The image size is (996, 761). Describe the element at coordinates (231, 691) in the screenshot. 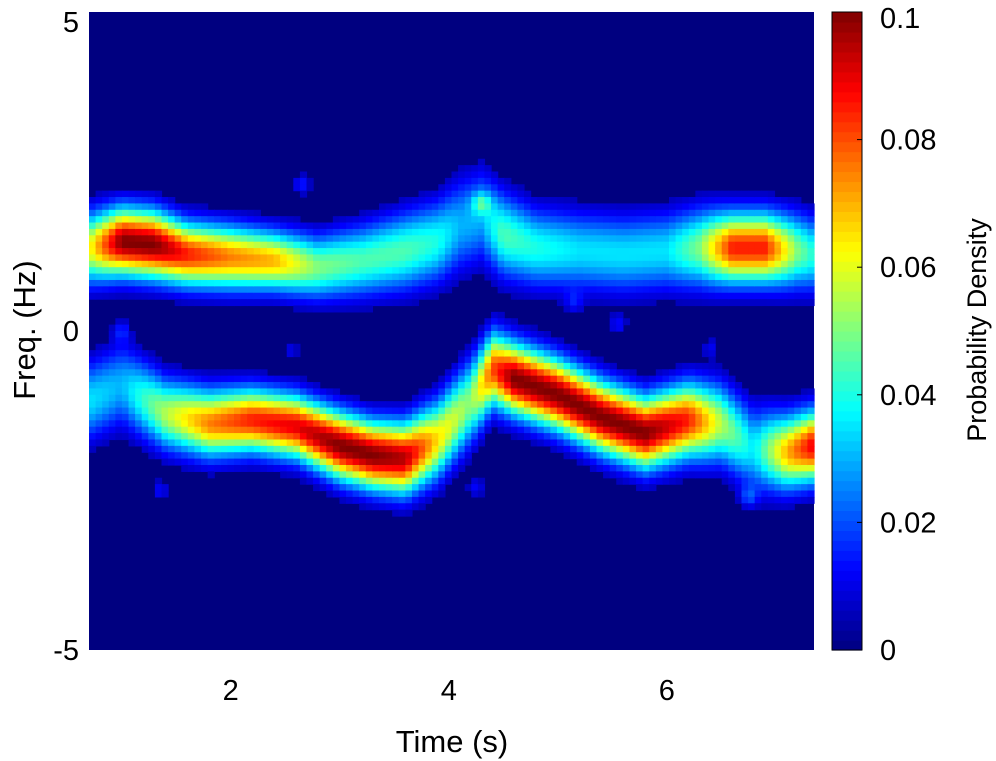

I see `x-tick-label: 2` at that location.